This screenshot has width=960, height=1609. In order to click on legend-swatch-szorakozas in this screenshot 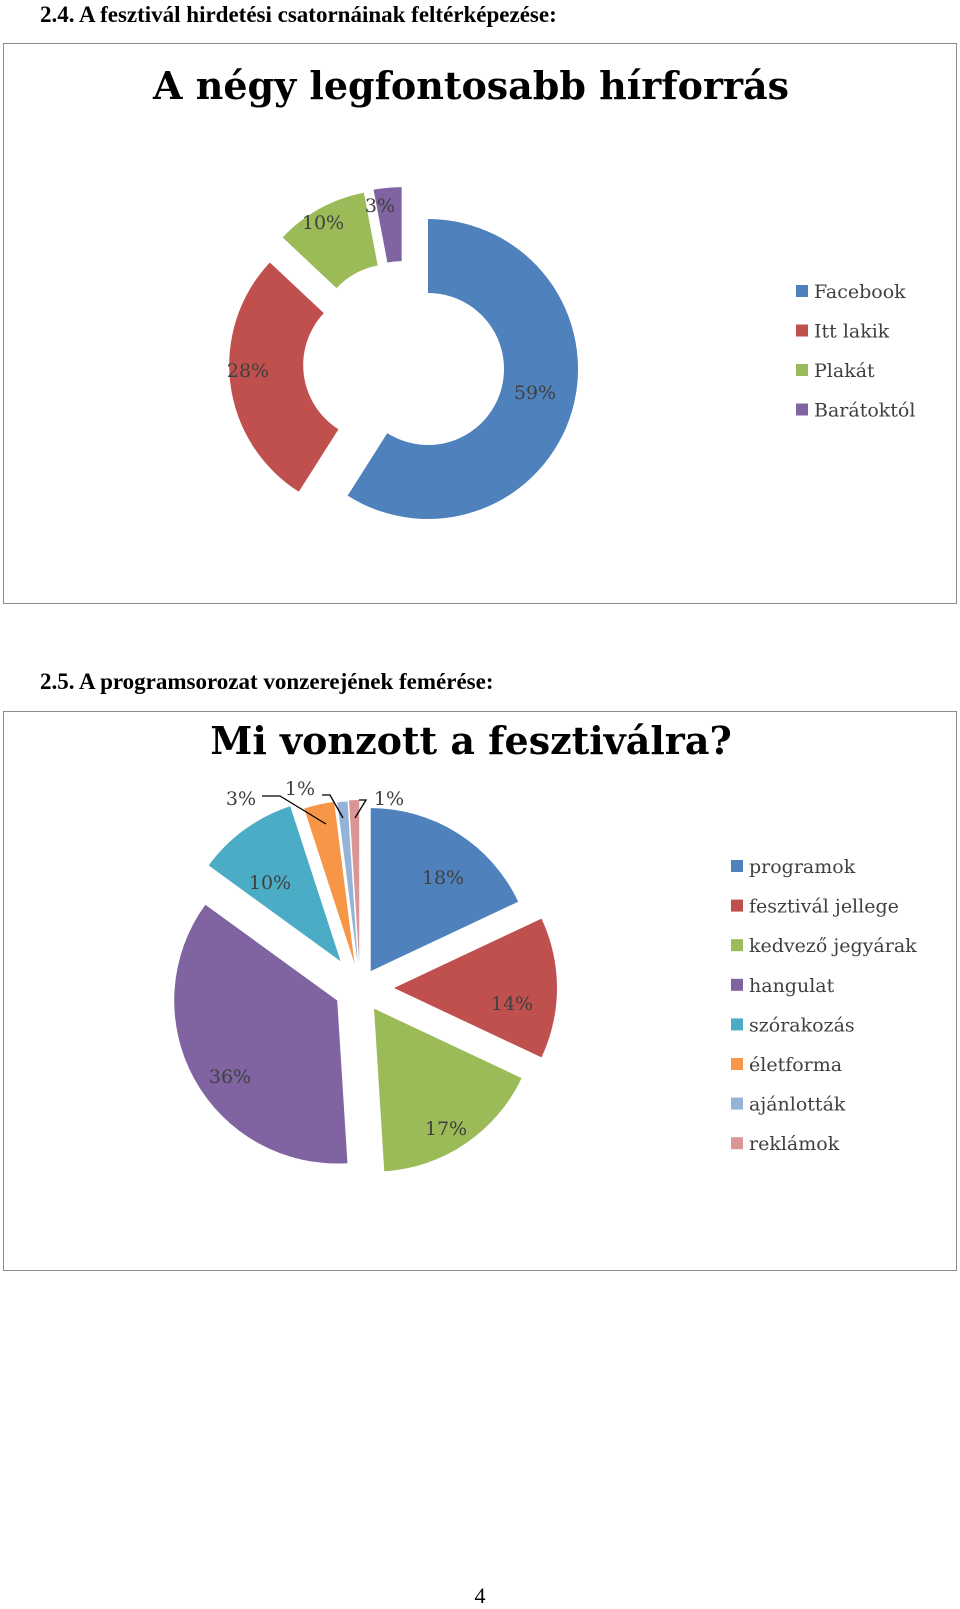, I will do `click(737, 1024)`.